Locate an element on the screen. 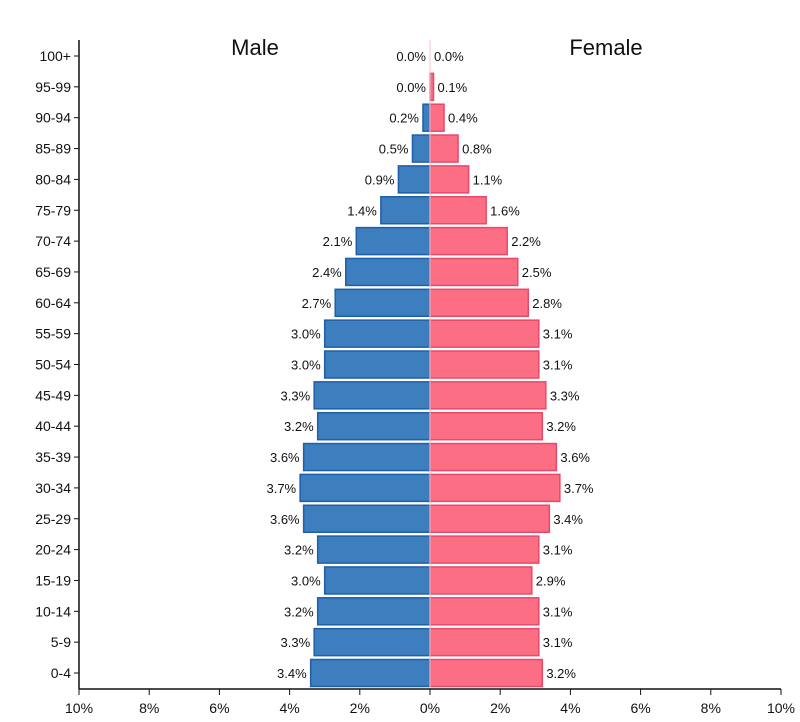 The width and height of the screenshot is (800, 722). male-bars is located at coordinates (365, 395).